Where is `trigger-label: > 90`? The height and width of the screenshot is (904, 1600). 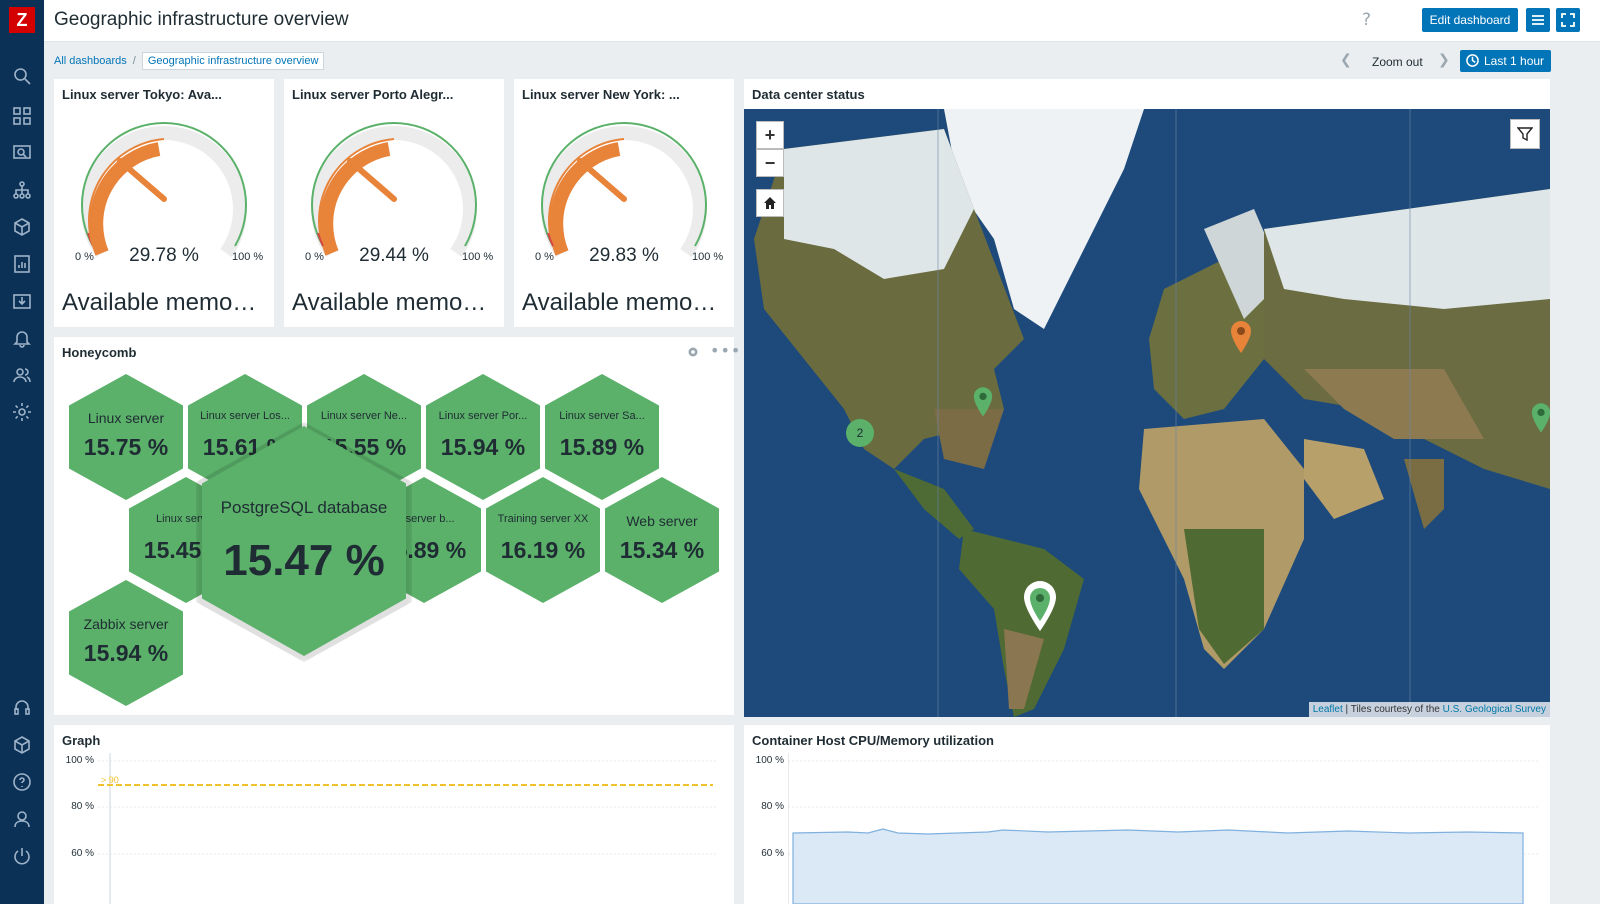 trigger-label: > 90 is located at coordinates (110, 780).